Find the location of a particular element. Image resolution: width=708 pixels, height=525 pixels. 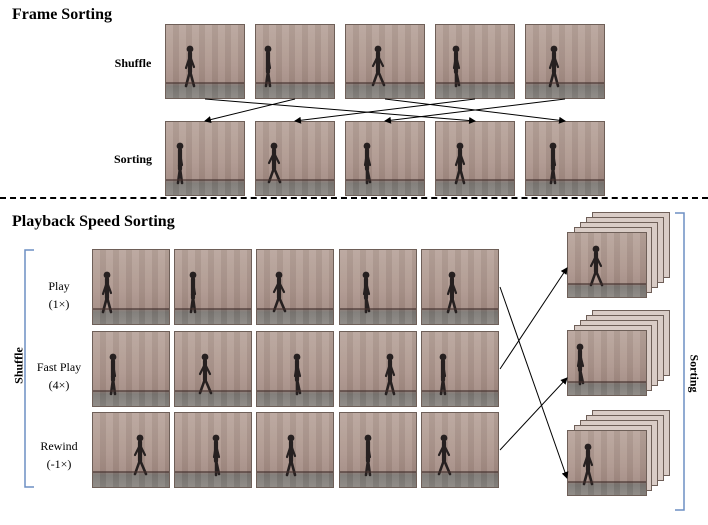

row-label-fast-play-name: Fast Play is located at coordinates (59, 367).